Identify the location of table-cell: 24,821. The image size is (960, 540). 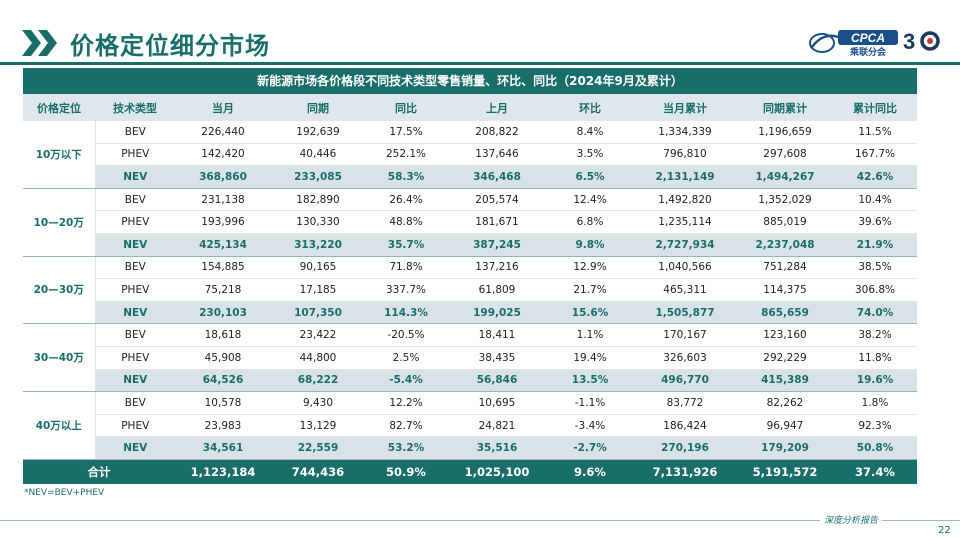
(497, 426).